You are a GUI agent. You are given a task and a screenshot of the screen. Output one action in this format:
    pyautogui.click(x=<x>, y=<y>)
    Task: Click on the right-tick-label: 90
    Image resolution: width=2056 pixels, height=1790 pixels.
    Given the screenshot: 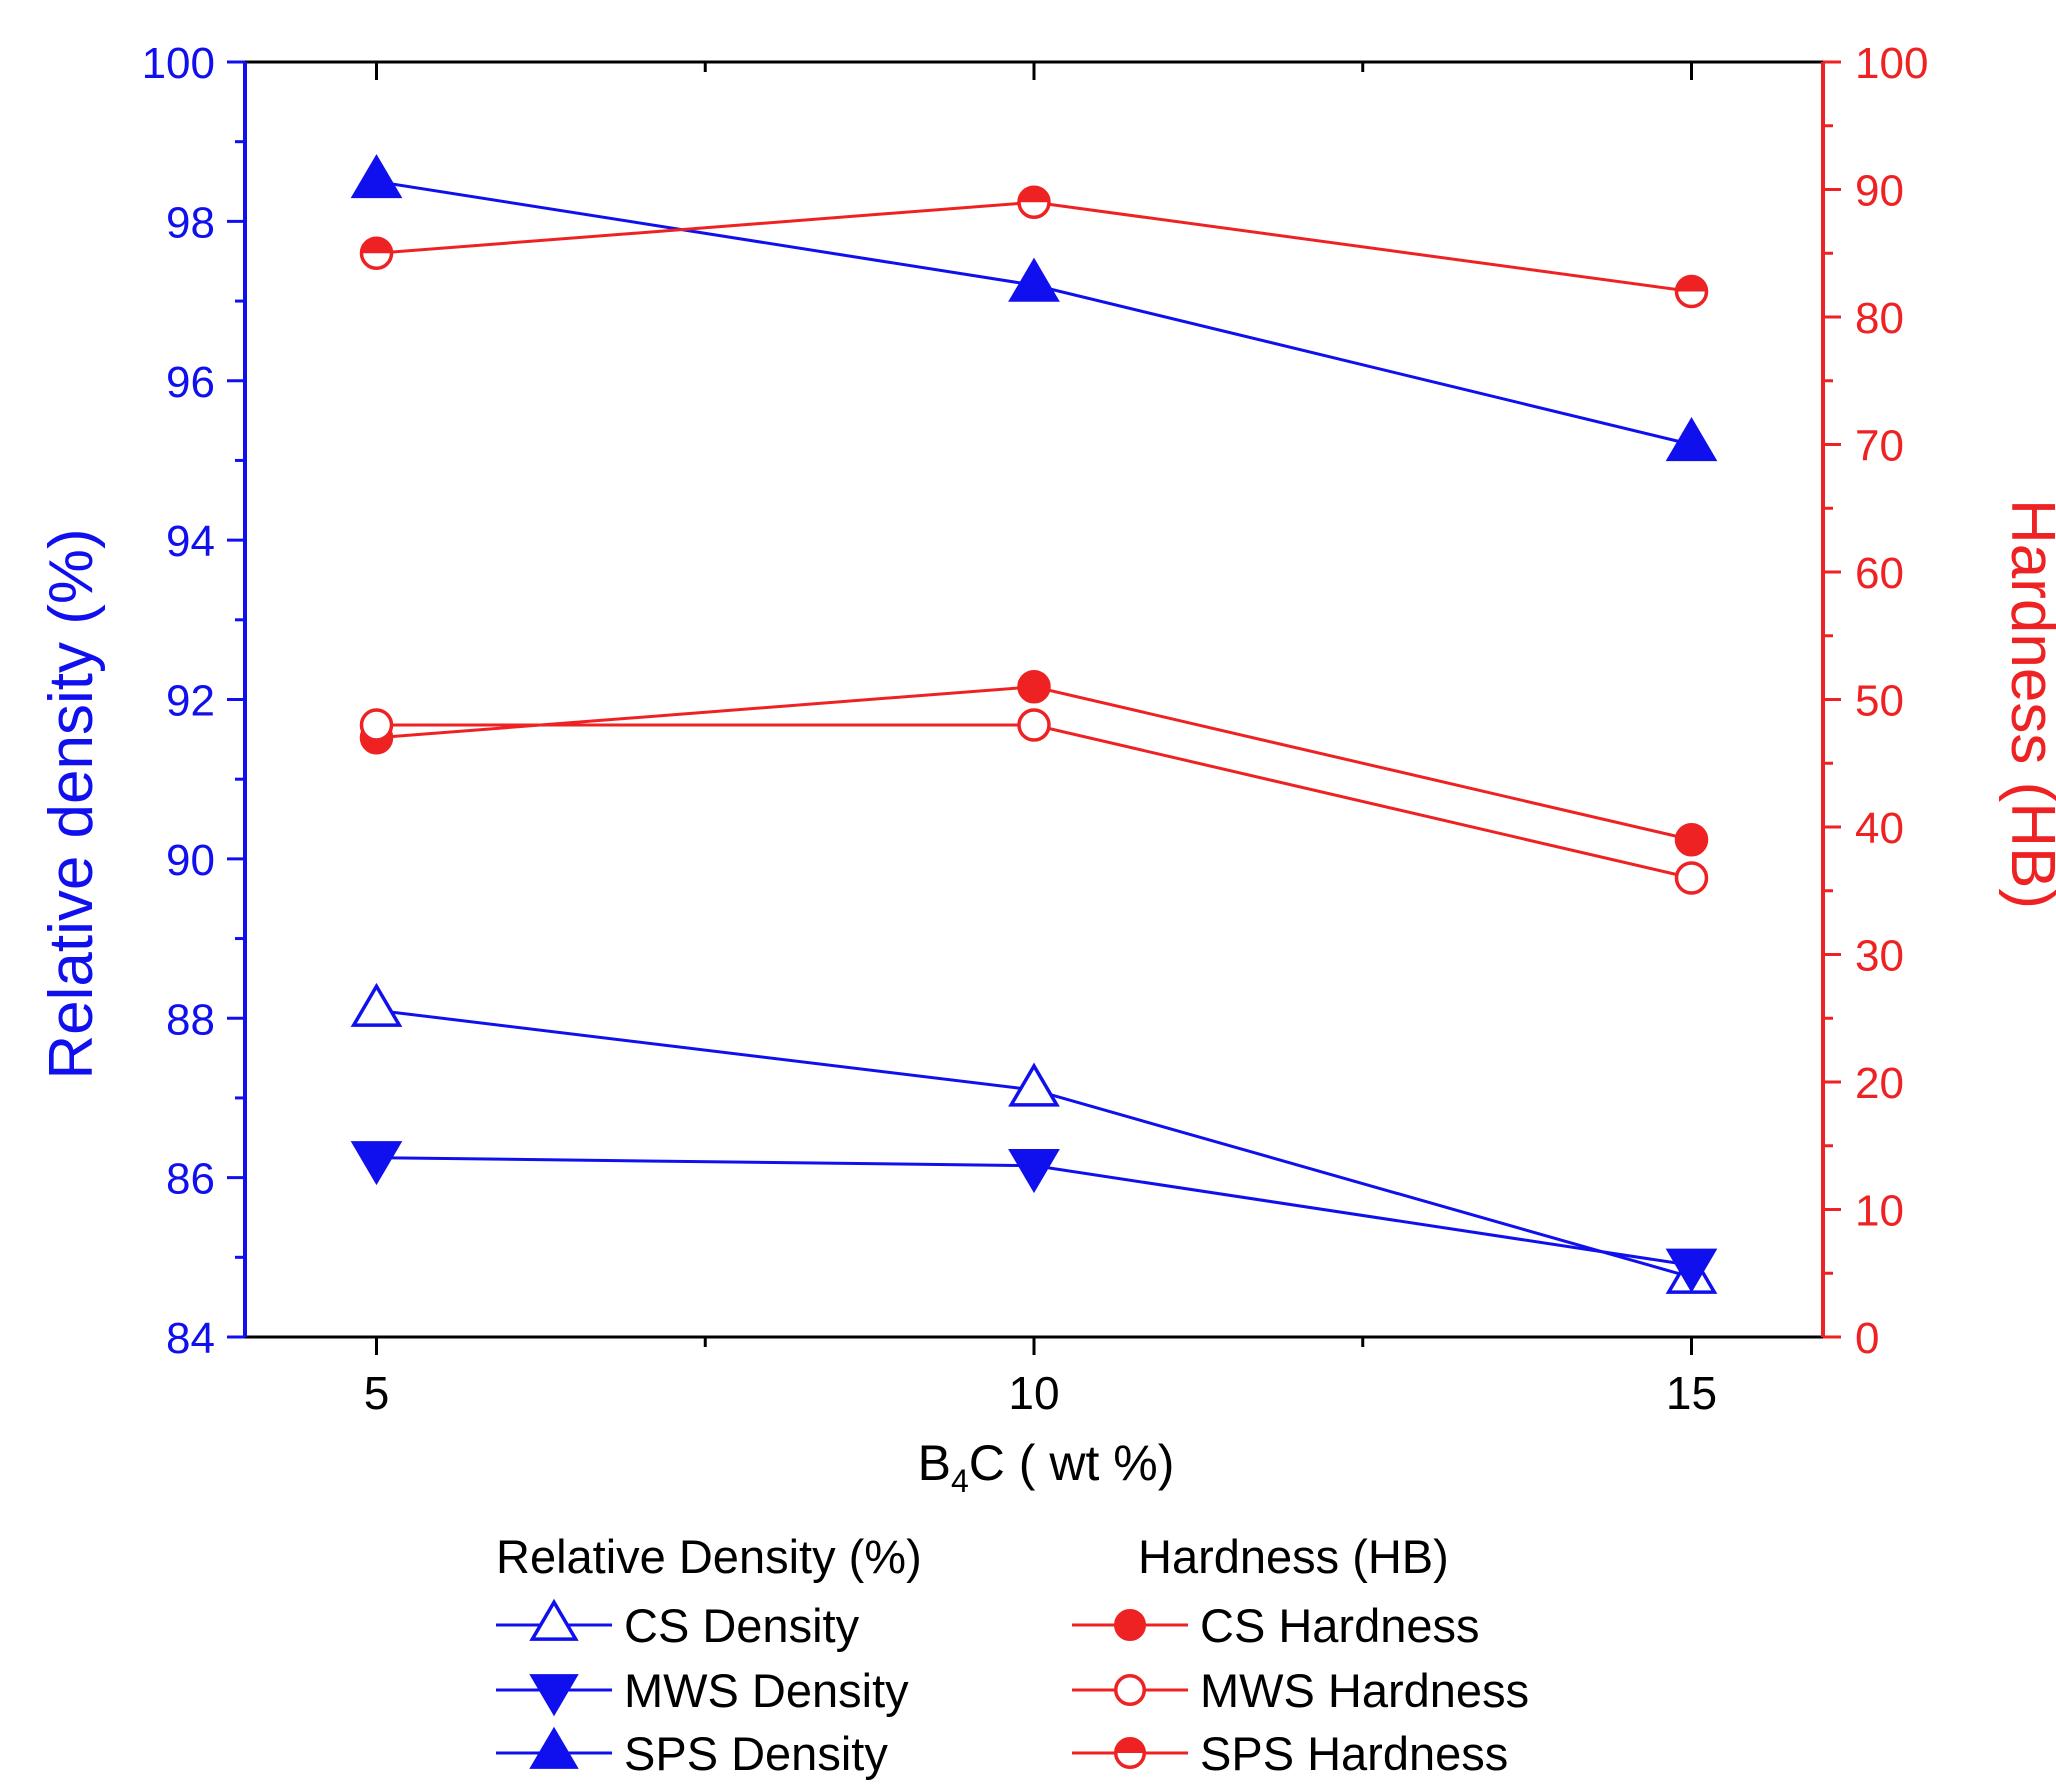 What is the action you would take?
    pyautogui.click(x=1879, y=191)
    